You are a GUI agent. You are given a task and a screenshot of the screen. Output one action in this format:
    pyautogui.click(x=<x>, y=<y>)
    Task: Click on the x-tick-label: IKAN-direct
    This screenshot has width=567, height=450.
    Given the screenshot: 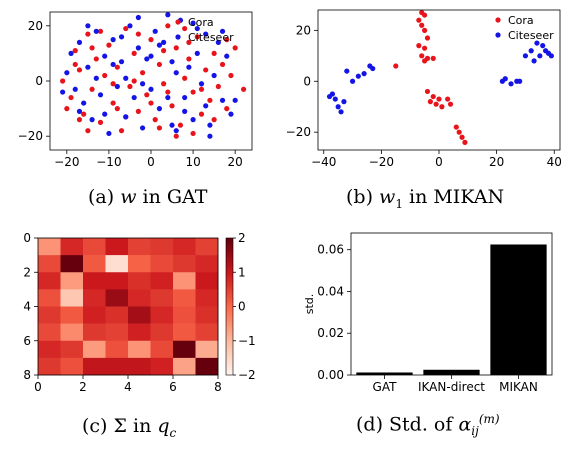 What is the action you would take?
    pyautogui.click(x=451, y=387)
    